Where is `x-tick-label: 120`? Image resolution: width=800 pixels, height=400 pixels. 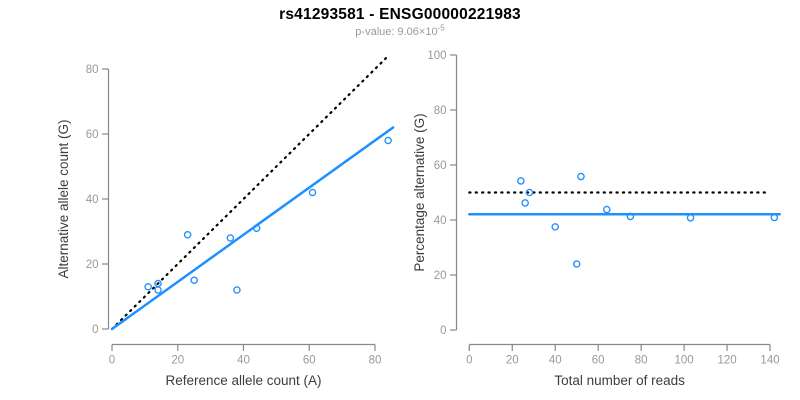
x-tick-label: 120 is located at coordinates (726, 361).